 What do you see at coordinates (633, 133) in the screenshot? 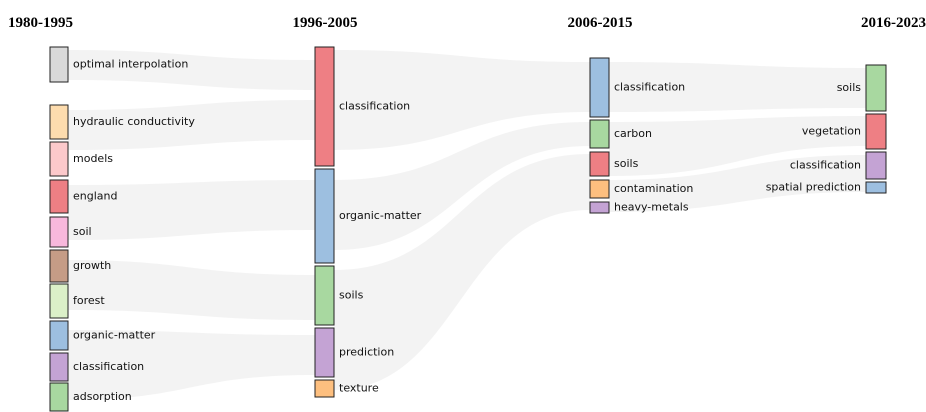
I see `node-label: carbon` at bounding box center [633, 133].